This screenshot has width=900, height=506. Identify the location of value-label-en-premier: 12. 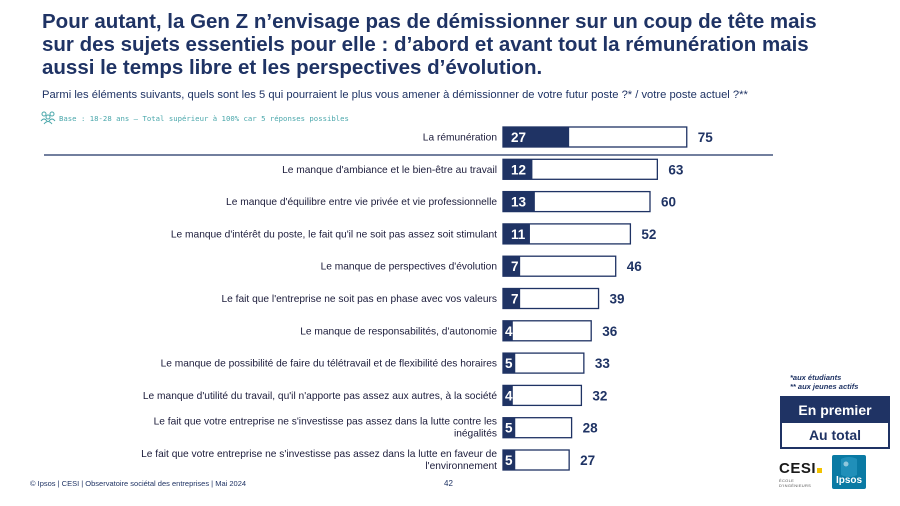
(518, 169).